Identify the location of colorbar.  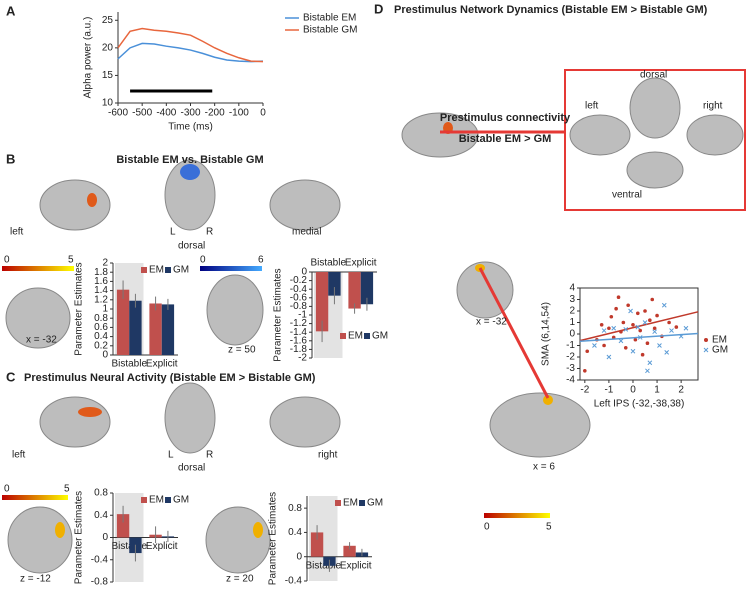
(35, 497).